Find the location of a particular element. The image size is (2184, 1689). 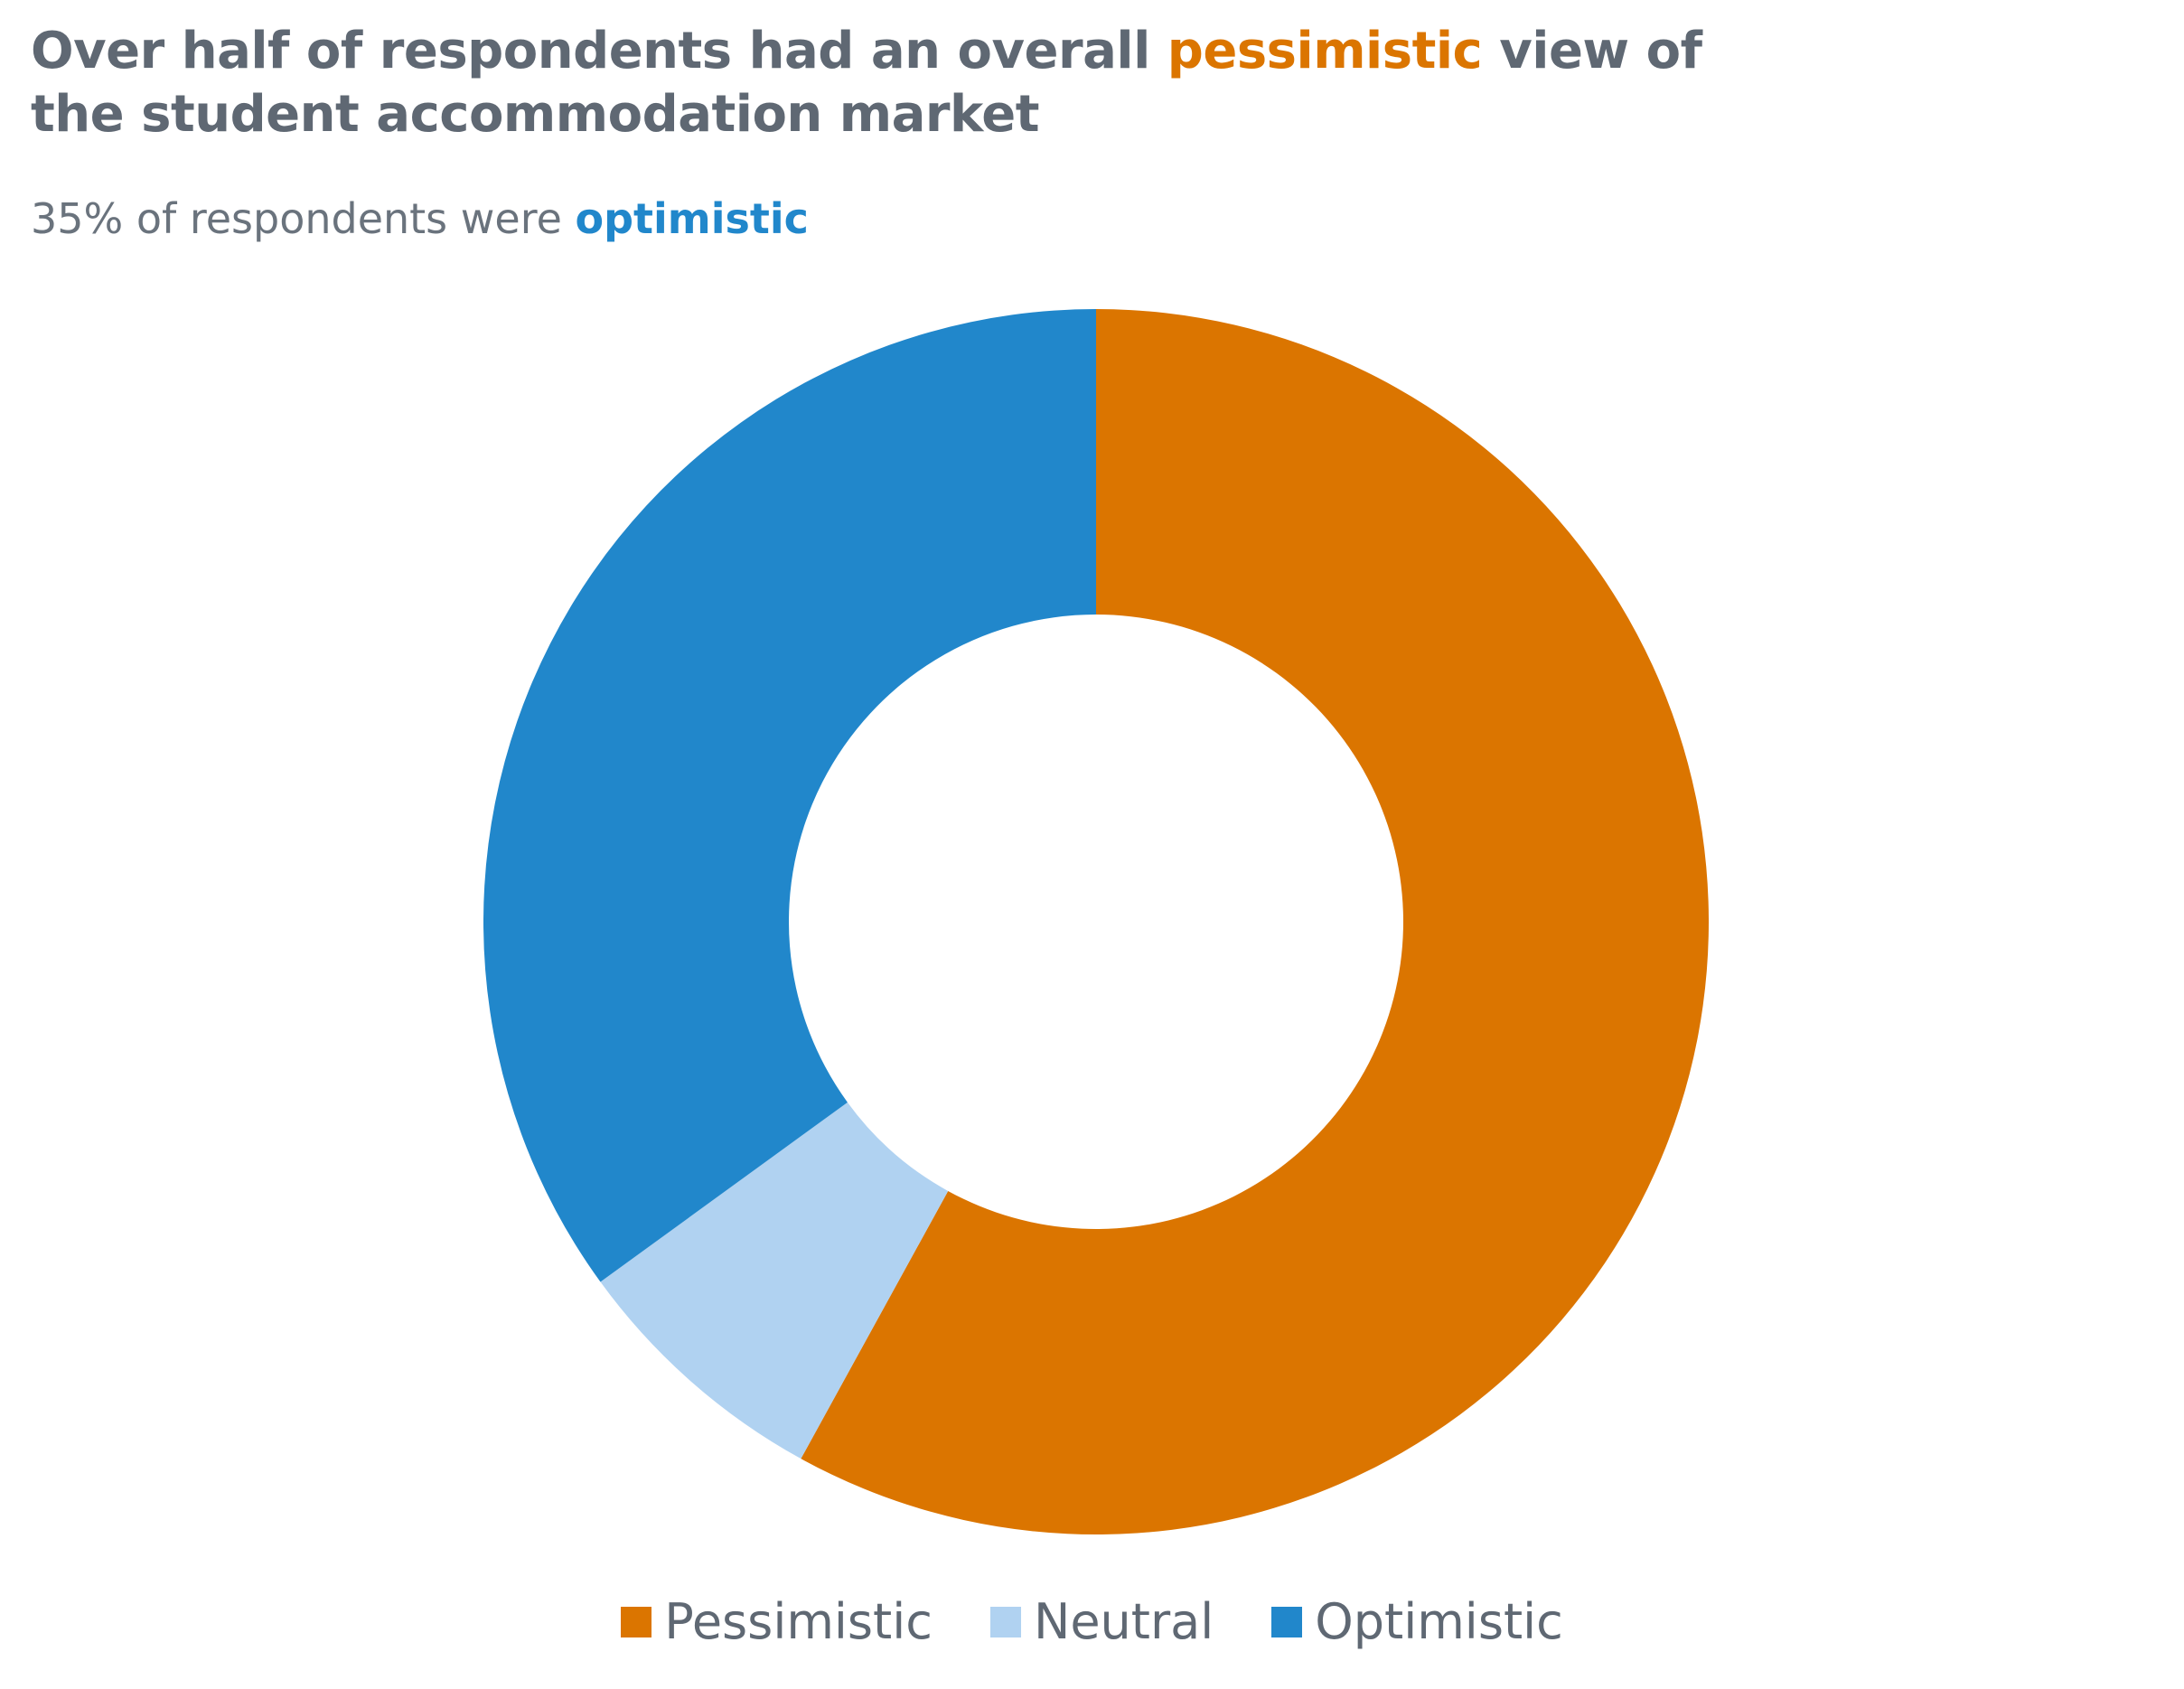

title-text-start: Over half of respondents had an overall is located at coordinates (599, 51).